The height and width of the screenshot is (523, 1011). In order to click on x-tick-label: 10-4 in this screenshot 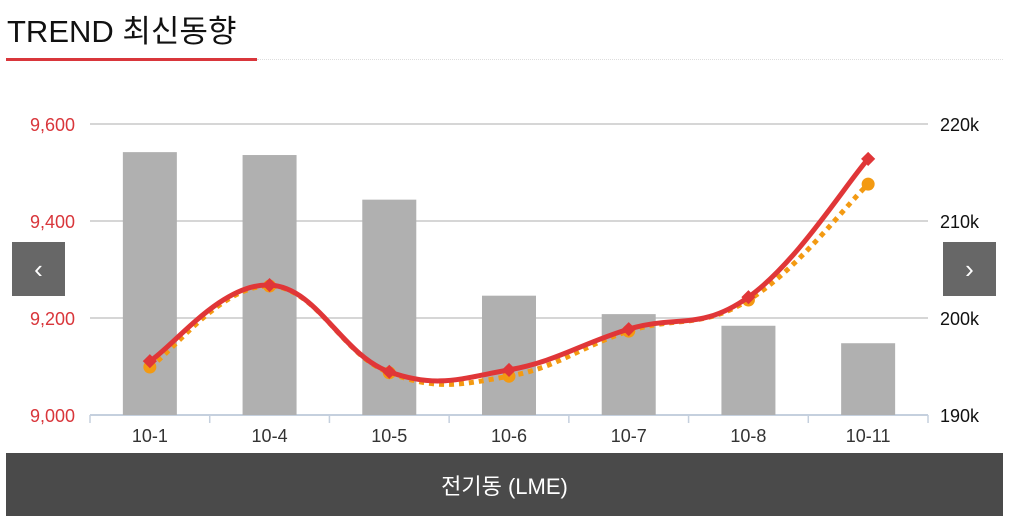, I will do `click(270, 436)`.